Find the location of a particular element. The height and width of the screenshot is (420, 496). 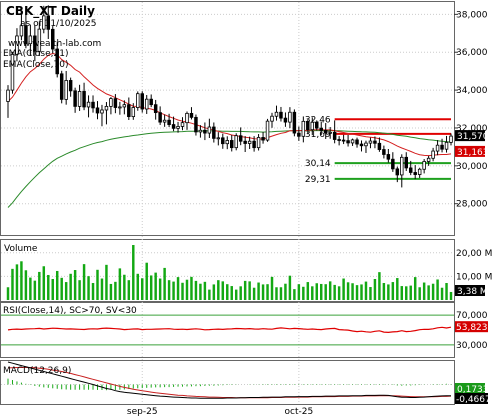

macd-line is located at coordinates (229, 380).